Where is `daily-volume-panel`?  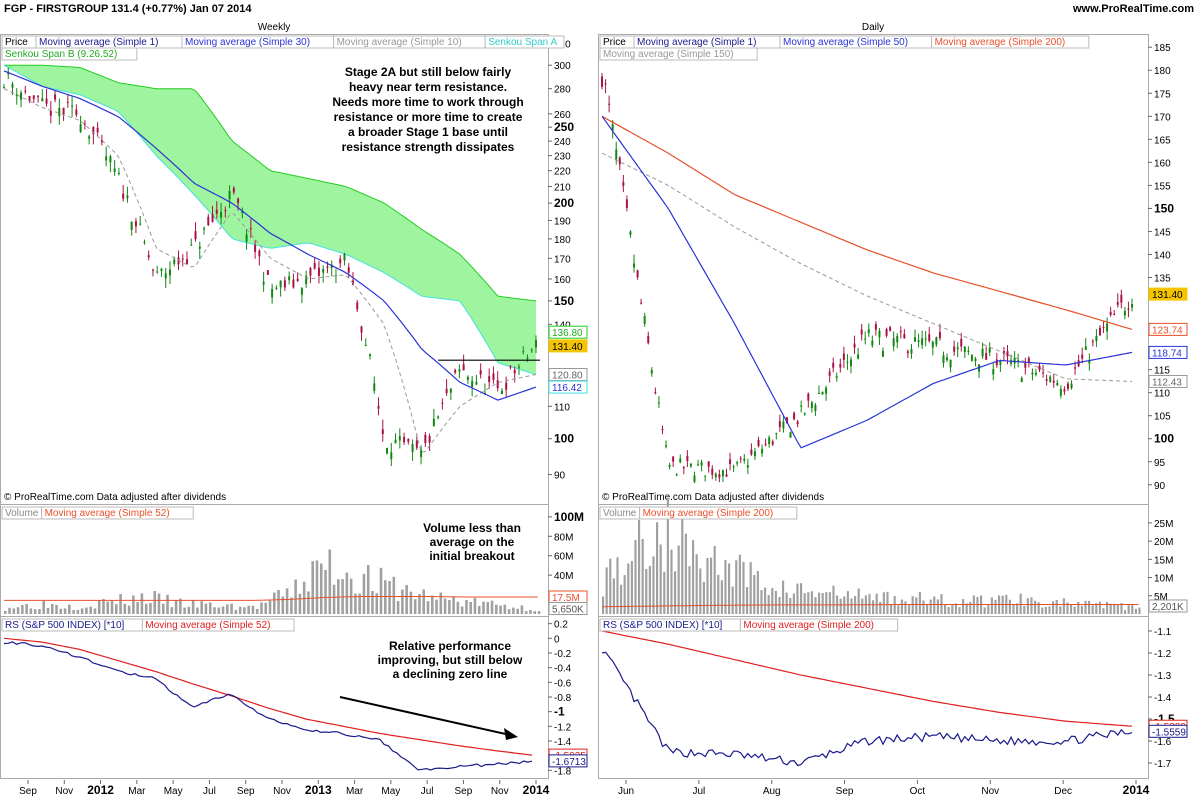 daily-volume-panel is located at coordinates (873, 560).